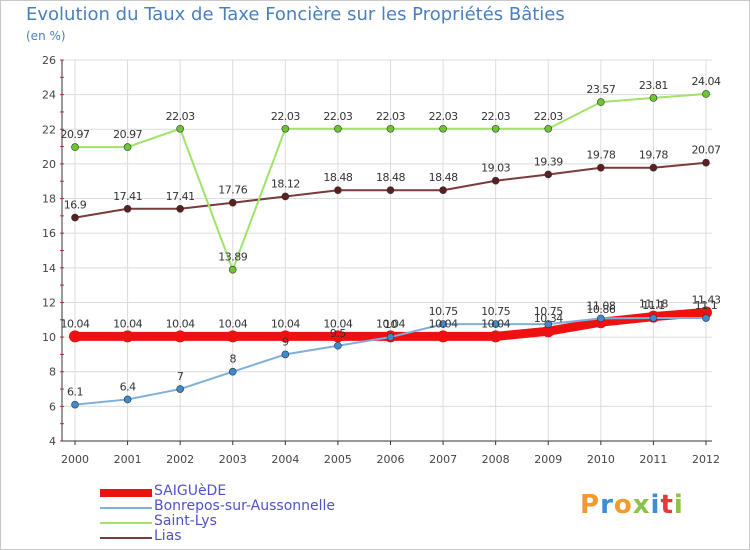  Describe the element at coordinates (233, 359) in the screenshot. I see `data-label-bonrepos-sur-aussonnelle: 8` at that location.